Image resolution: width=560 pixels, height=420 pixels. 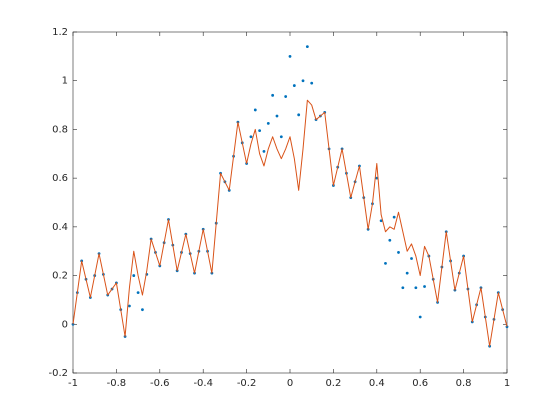 What do you see at coordinates (507, 383) in the screenshot?
I see `x-tick-label: 1` at bounding box center [507, 383].